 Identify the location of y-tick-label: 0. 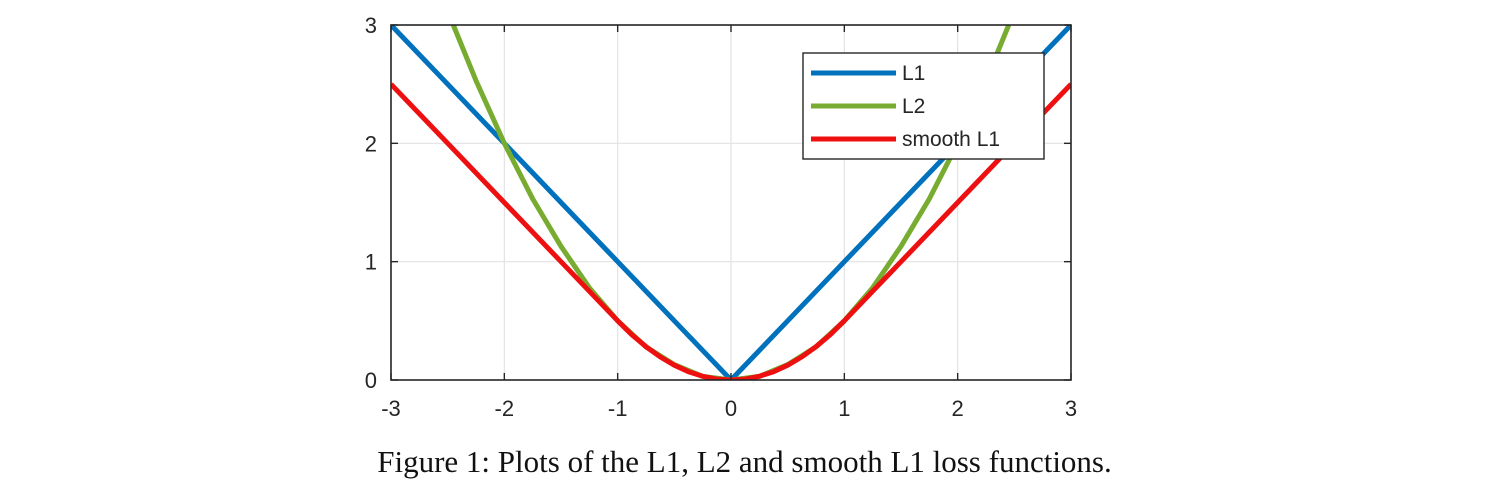
(371, 380).